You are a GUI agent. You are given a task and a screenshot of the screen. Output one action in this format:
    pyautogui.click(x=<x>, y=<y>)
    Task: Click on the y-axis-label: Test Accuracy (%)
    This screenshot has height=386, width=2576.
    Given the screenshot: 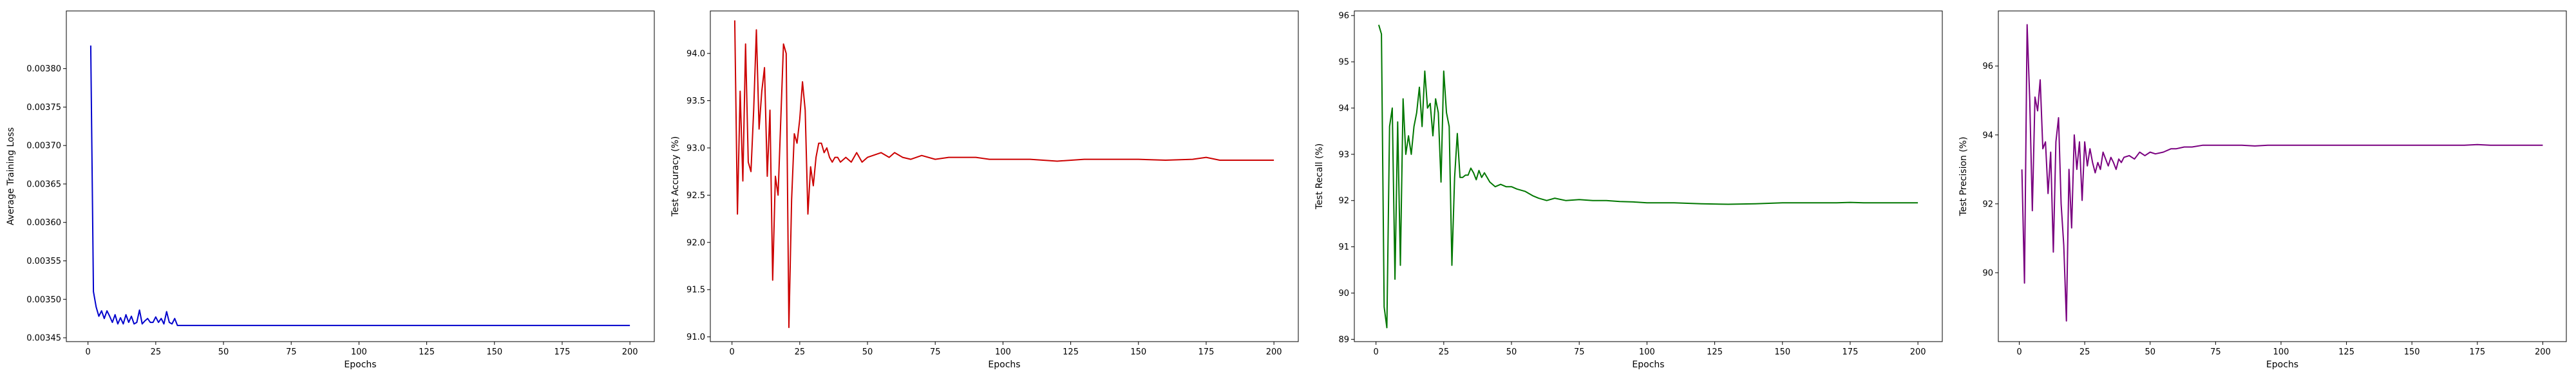 What is the action you would take?
    pyautogui.click(x=676, y=176)
    